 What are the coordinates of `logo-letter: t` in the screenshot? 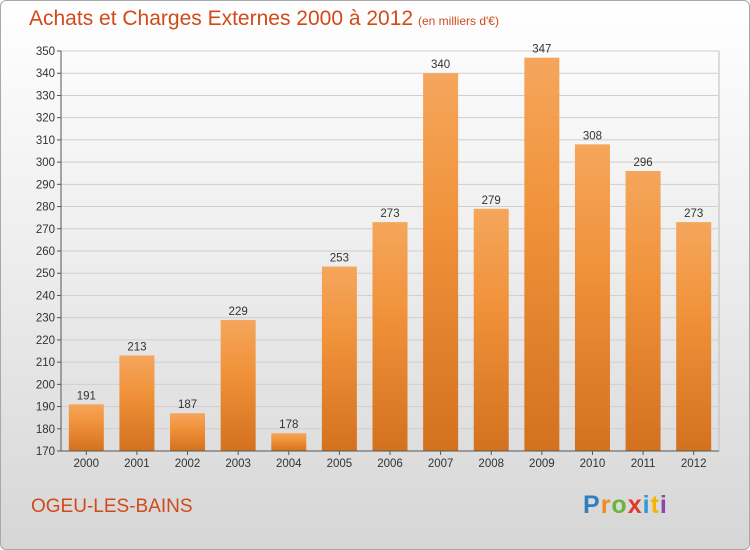 It's located at (655, 505).